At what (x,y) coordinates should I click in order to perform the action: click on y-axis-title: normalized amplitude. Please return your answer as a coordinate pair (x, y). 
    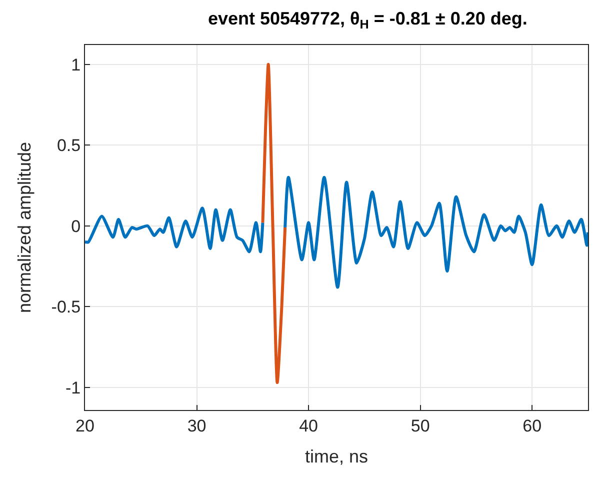
    Looking at the image, I should click on (24, 228).